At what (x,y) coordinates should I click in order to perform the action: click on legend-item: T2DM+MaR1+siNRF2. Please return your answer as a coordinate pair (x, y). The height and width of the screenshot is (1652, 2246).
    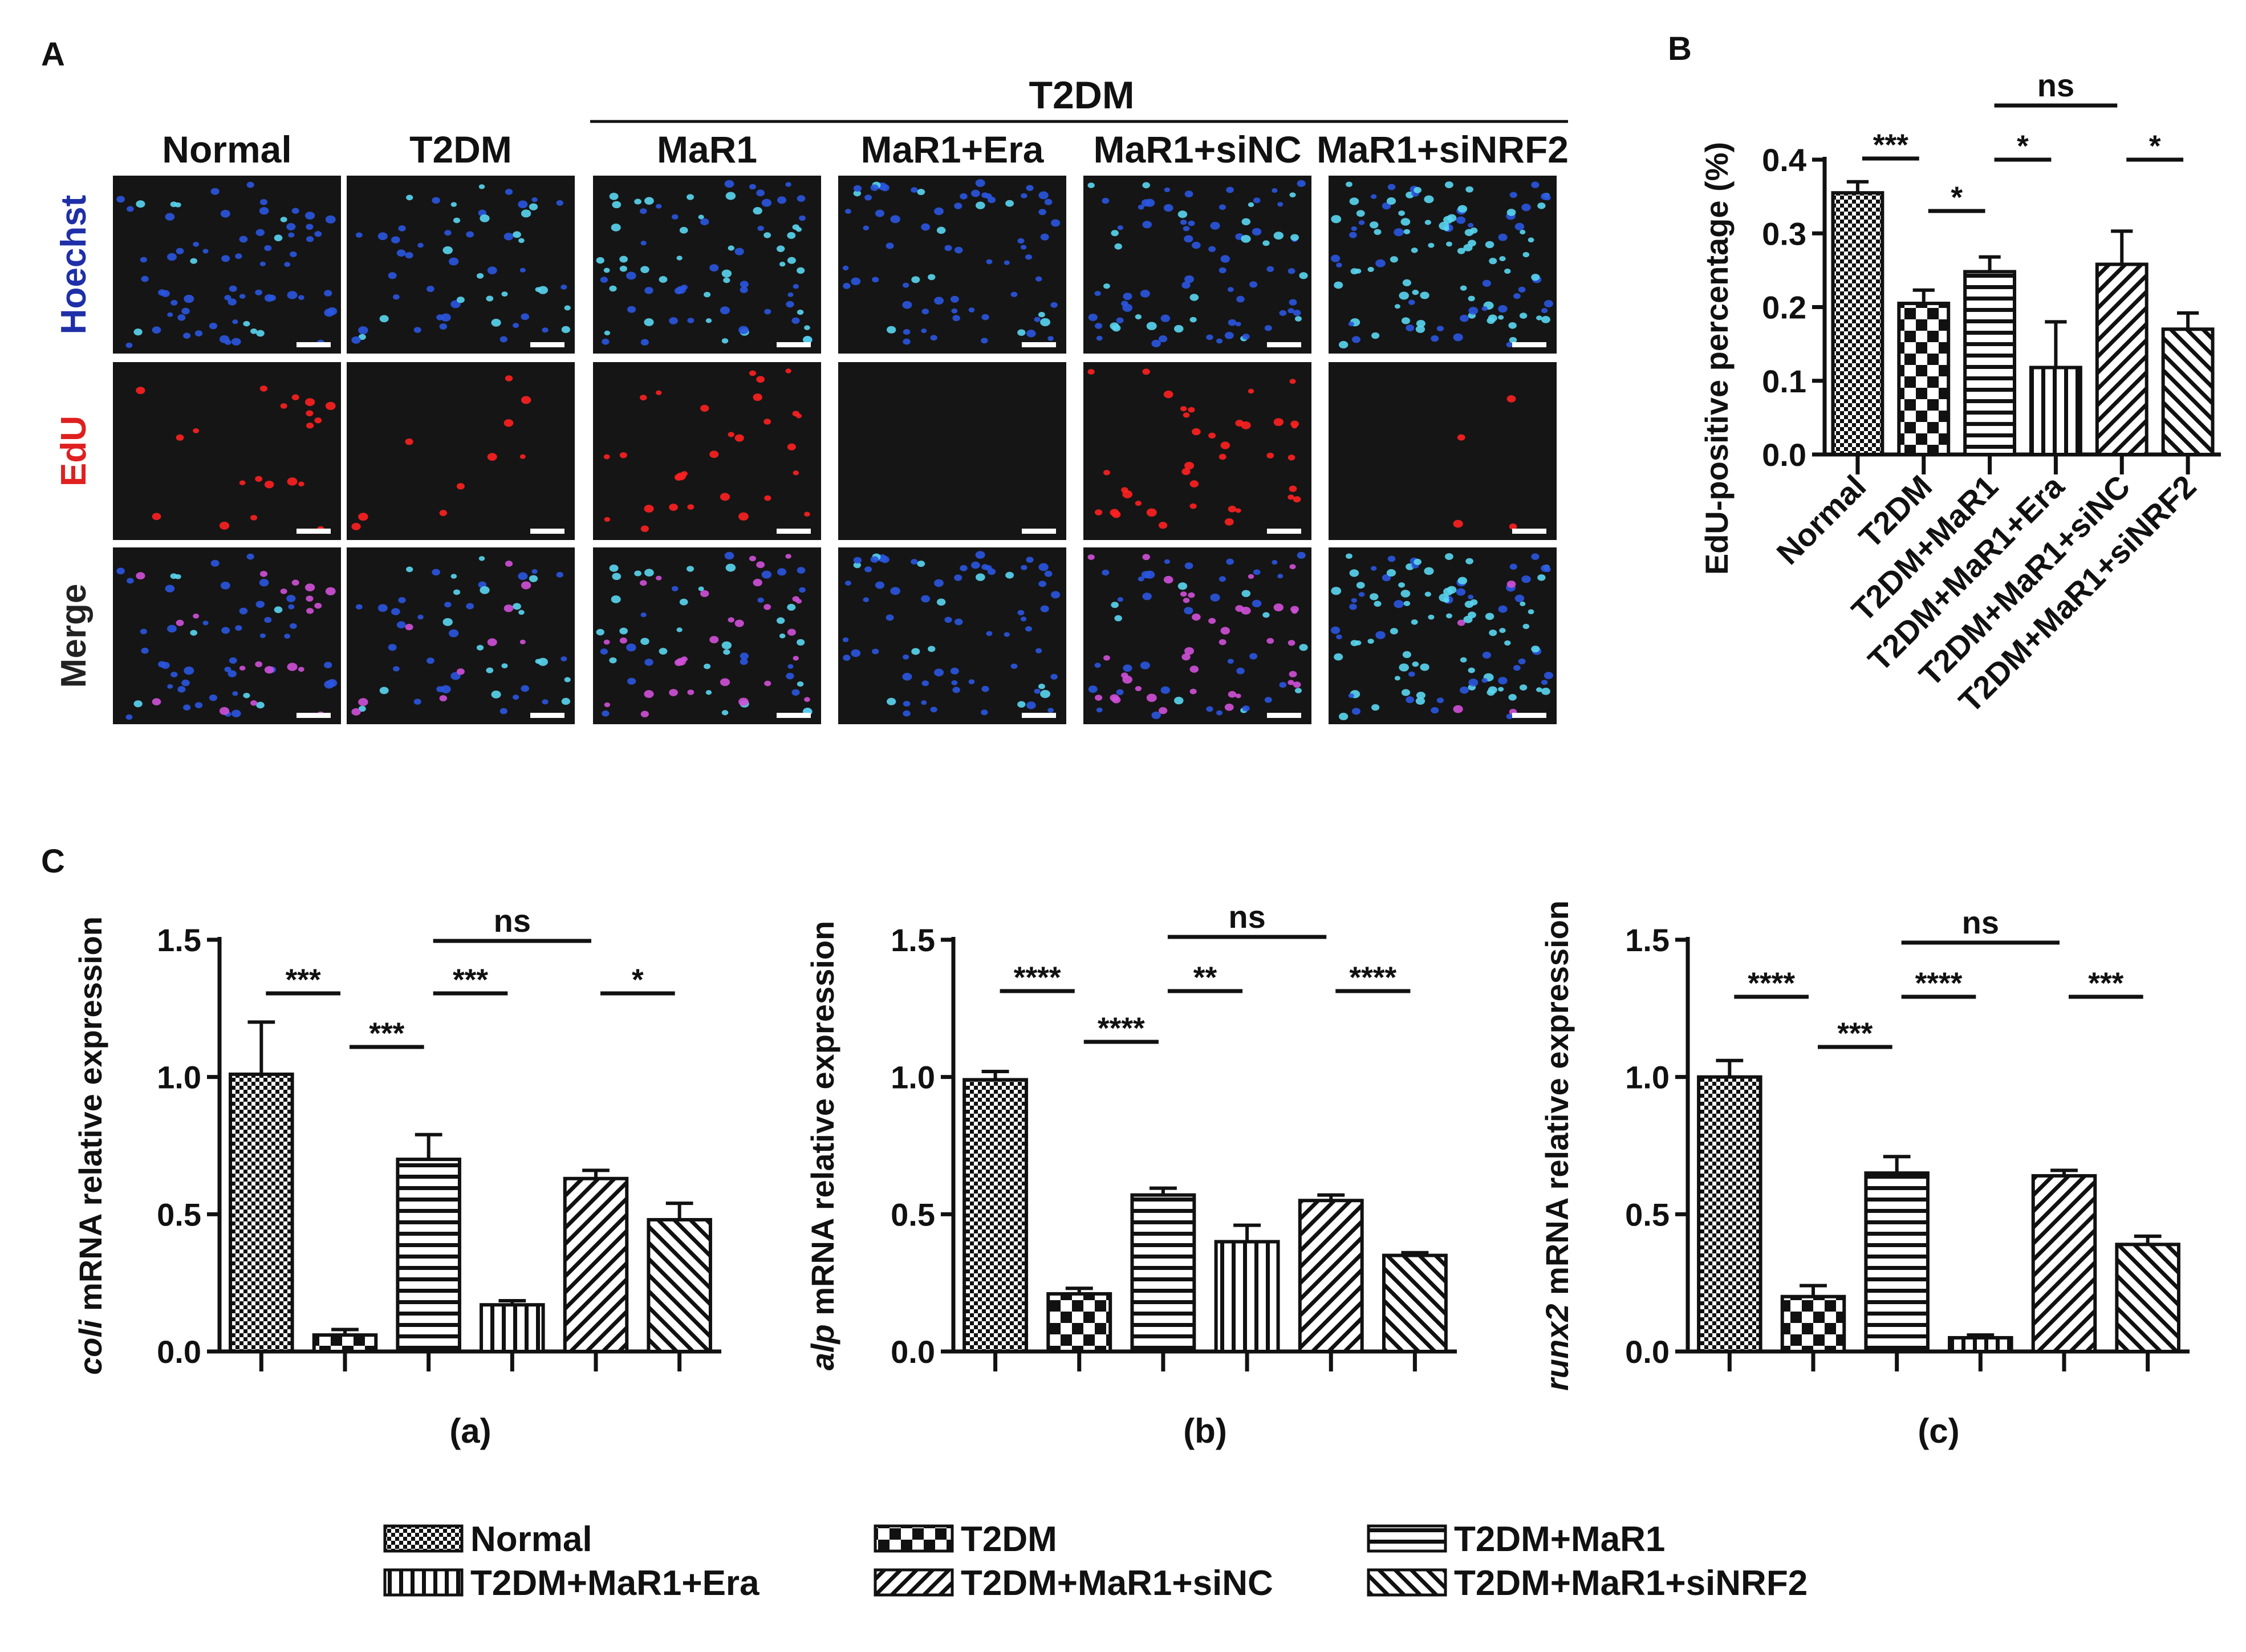
    Looking at the image, I should click on (1587, 1583).